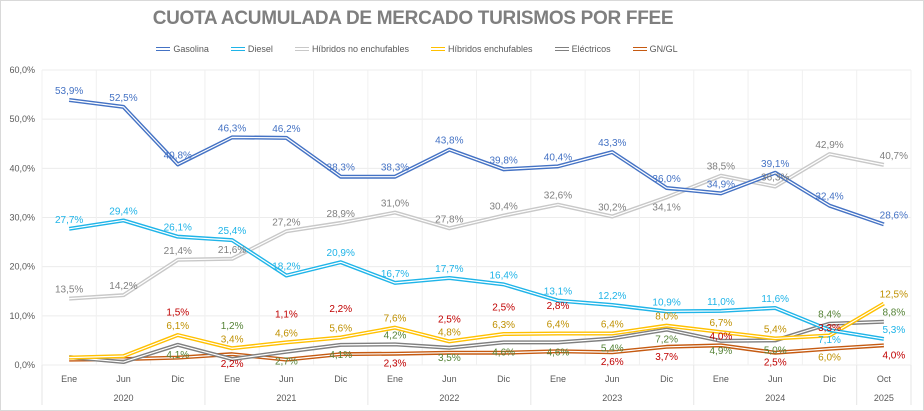  Describe the element at coordinates (286, 398) in the screenshot. I see `year-label: 2021` at that location.